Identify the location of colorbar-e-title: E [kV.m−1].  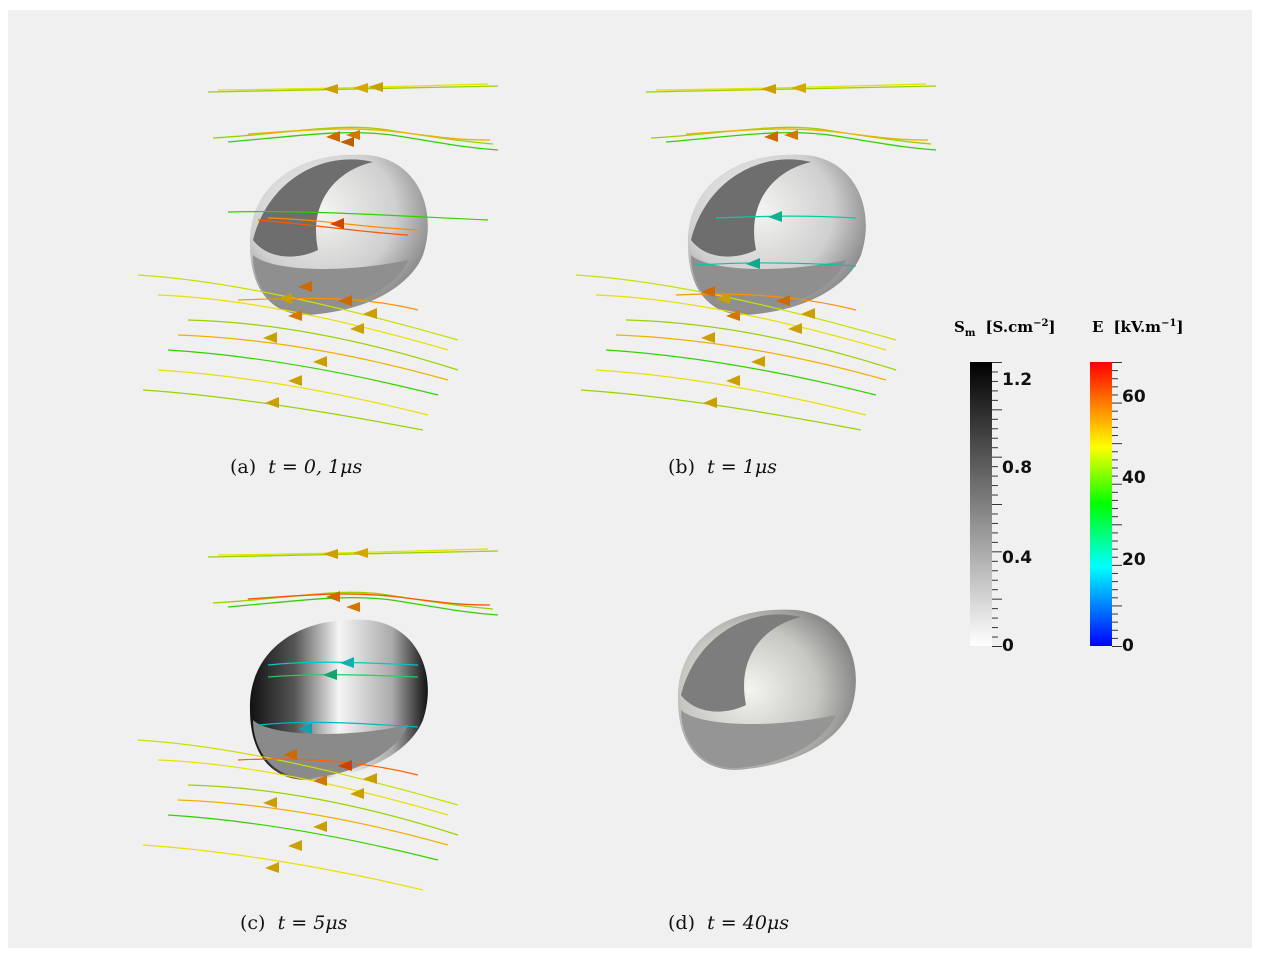
(1138, 327).